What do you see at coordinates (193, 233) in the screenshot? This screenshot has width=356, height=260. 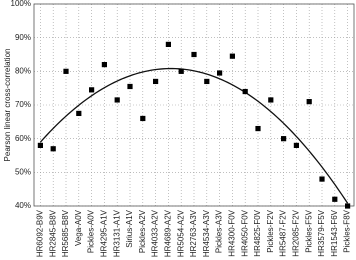 I see `x-tick-label: HR2763-A3V` at bounding box center [193, 233].